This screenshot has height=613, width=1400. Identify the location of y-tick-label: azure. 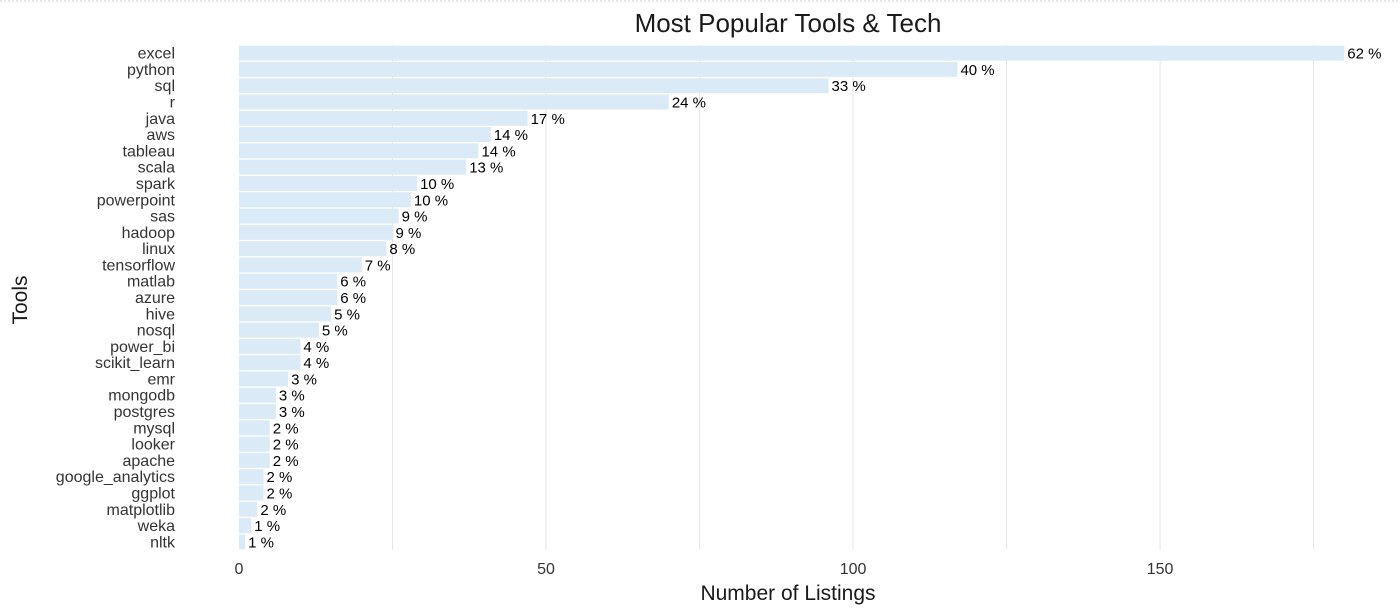
(155, 298).